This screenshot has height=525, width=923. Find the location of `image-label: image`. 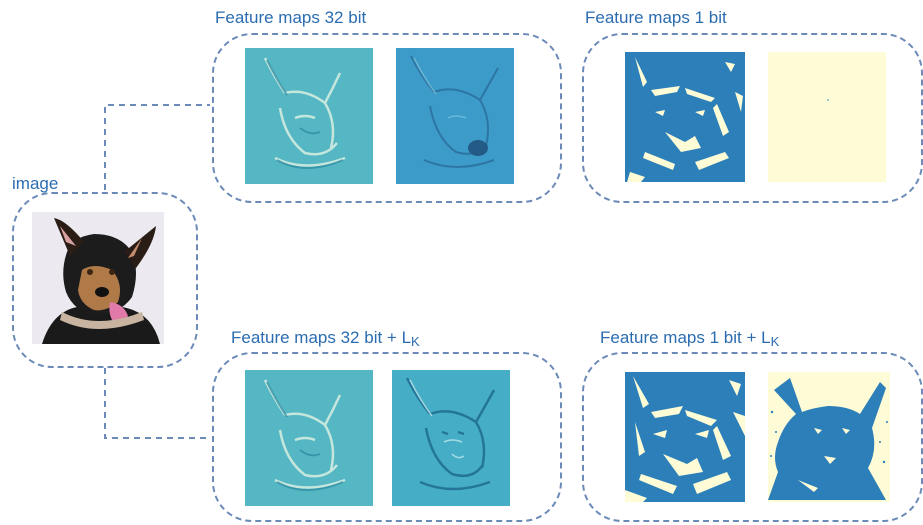

image-label: image is located at coordinates (35, 184).